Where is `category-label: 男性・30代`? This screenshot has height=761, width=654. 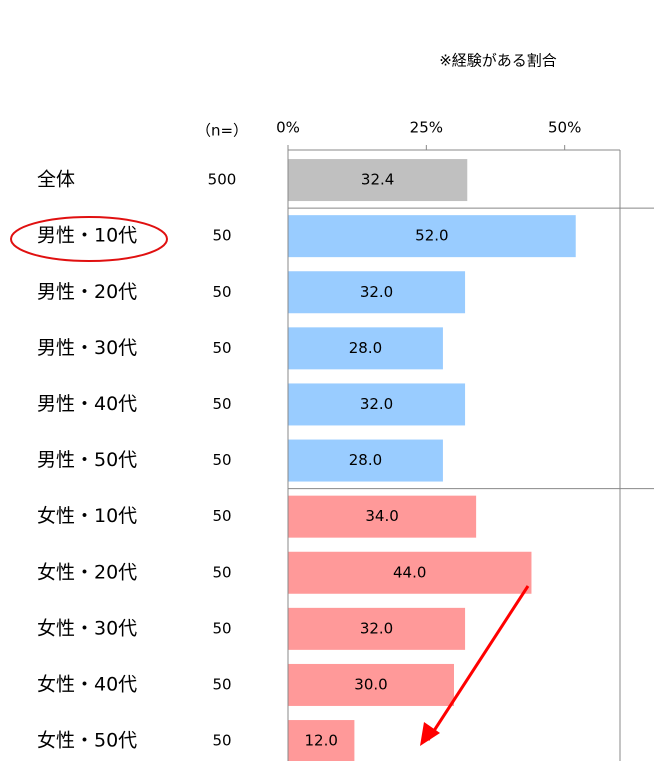
category-label: 男性・30代 is located at coordinates (87, 348).